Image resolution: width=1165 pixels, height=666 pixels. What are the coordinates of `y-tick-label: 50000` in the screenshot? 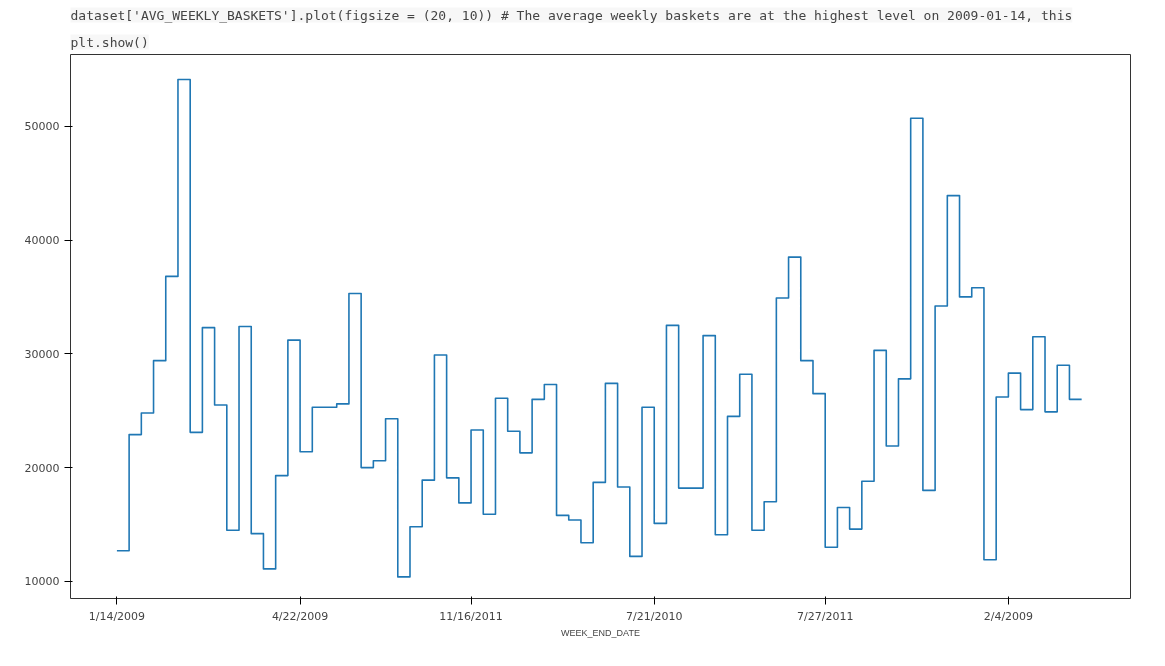 It's located at (42, 127).